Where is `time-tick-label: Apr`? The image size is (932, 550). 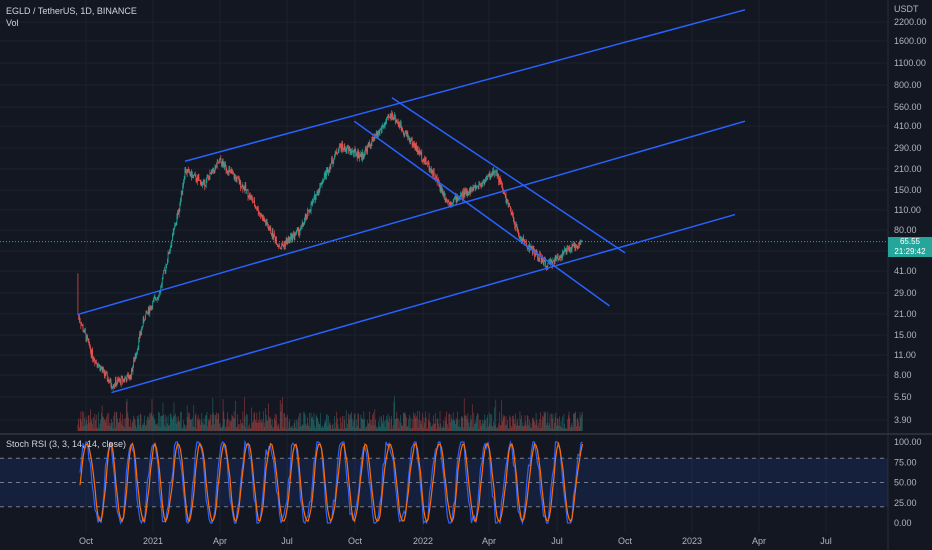
time-tick-label: Apr is located at coordinates (759, 541).